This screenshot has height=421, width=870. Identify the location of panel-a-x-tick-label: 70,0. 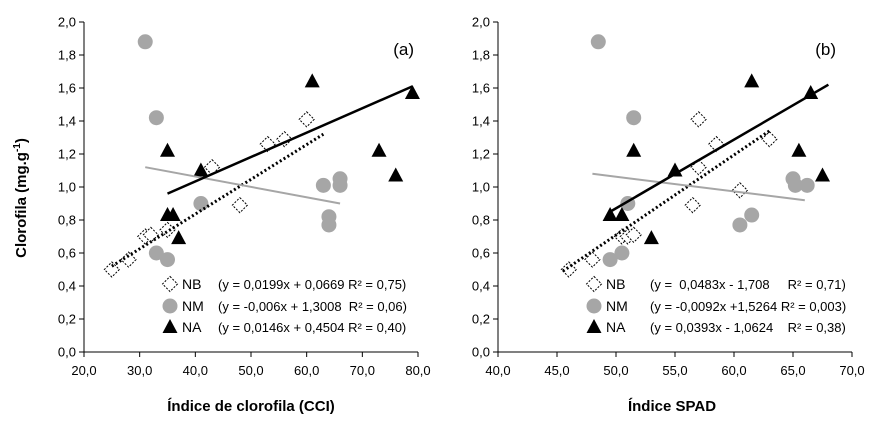
(362, 370).